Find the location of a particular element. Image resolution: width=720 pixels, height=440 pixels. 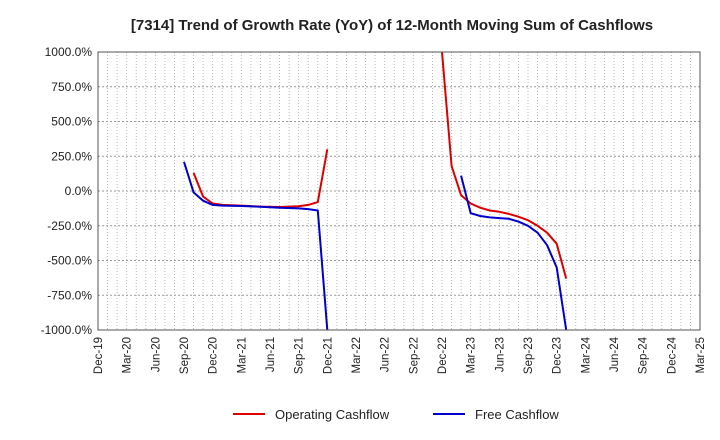

x-tick-label: Dec-23 is located at coordinates (558, 355).